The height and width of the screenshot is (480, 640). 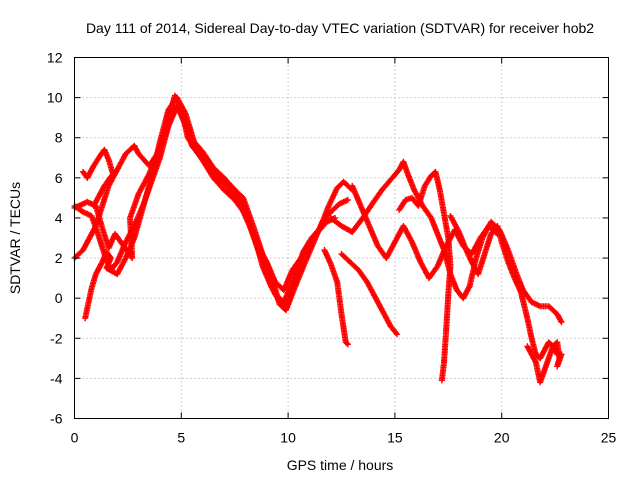 What do you see at coordinates (56, 338) in the screenshot?
I see `y-tick-label: -2` at bounding box center [56, 338].